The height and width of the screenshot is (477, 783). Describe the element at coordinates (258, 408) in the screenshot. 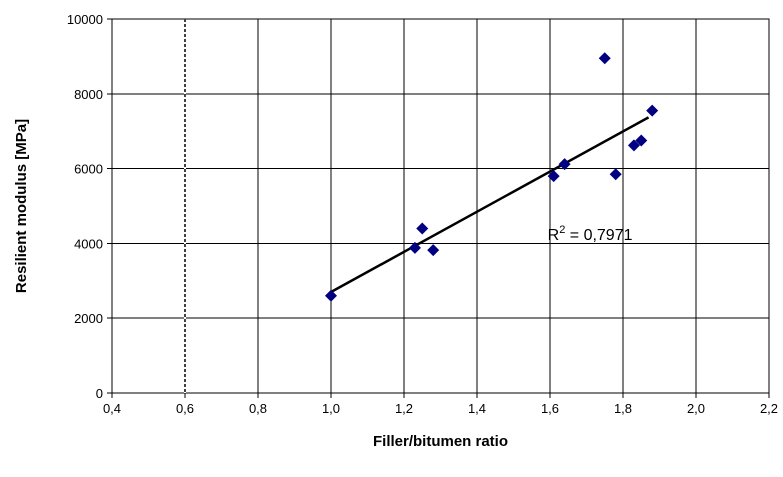

I see `x-tick-label: 0,8` at that location.